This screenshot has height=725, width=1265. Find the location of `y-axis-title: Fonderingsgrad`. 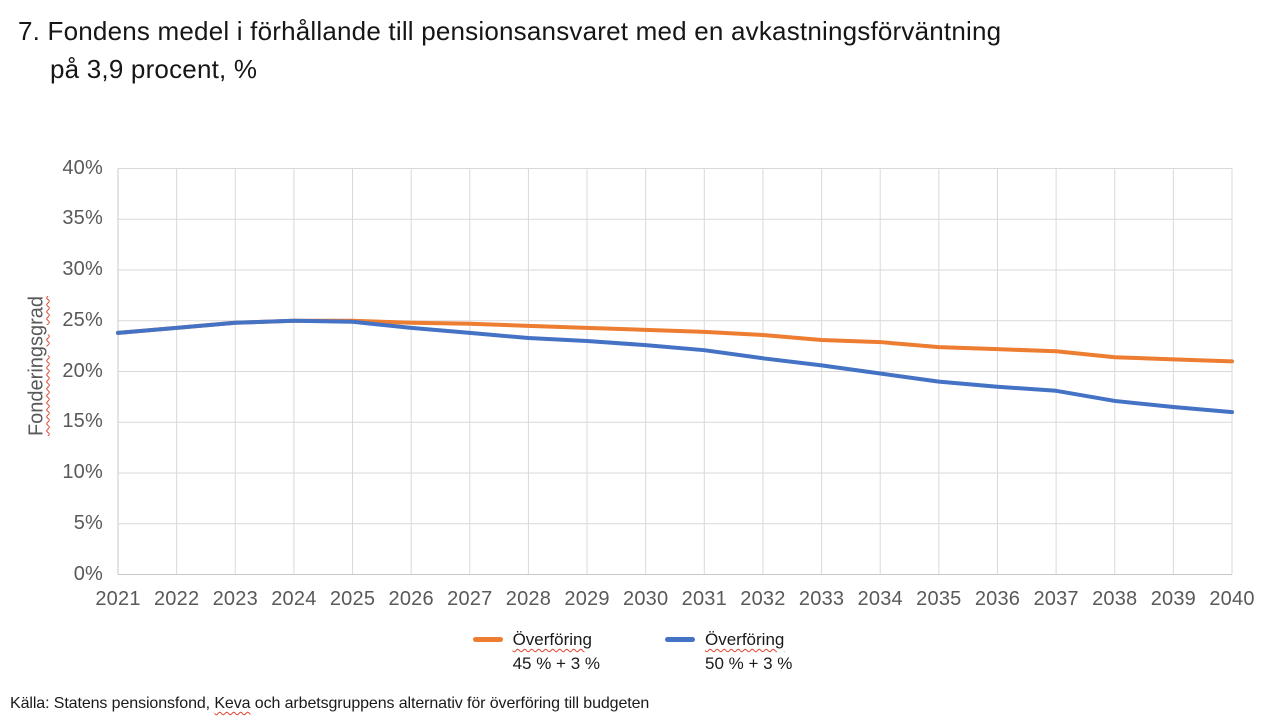

y-axis-title: Fonderingsgrad is located at coordinates (36, 366).